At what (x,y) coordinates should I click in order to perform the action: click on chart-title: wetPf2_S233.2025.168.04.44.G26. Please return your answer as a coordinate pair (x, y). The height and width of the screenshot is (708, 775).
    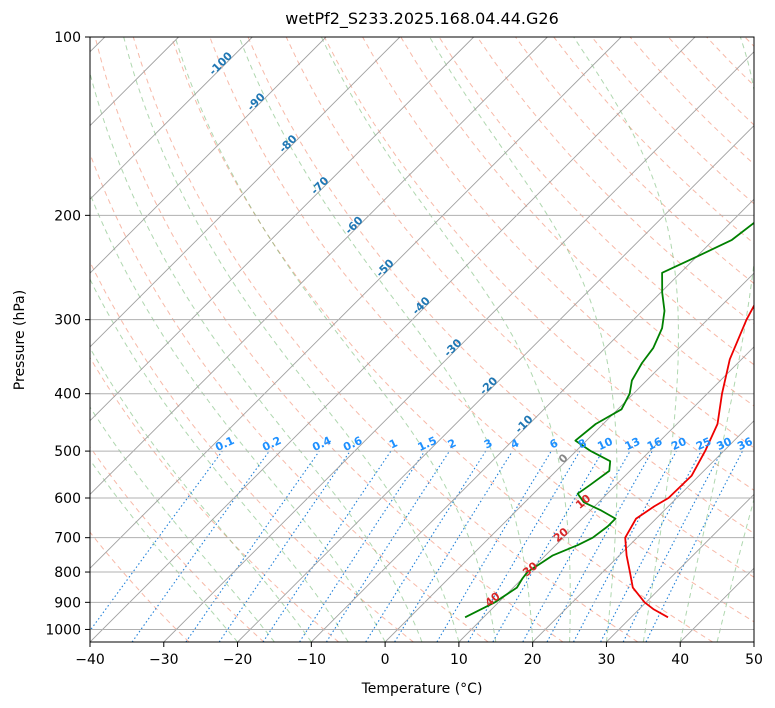
    Looking at the image, I should click on (422, 19).